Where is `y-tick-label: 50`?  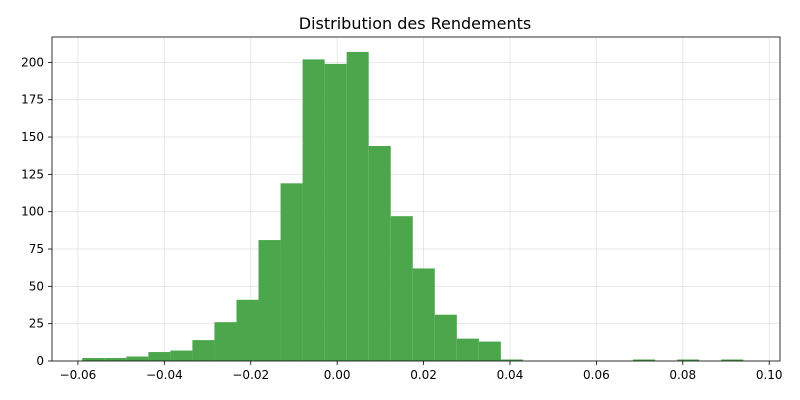
y-tick-label: 50 is located at coordinates (36, 286).